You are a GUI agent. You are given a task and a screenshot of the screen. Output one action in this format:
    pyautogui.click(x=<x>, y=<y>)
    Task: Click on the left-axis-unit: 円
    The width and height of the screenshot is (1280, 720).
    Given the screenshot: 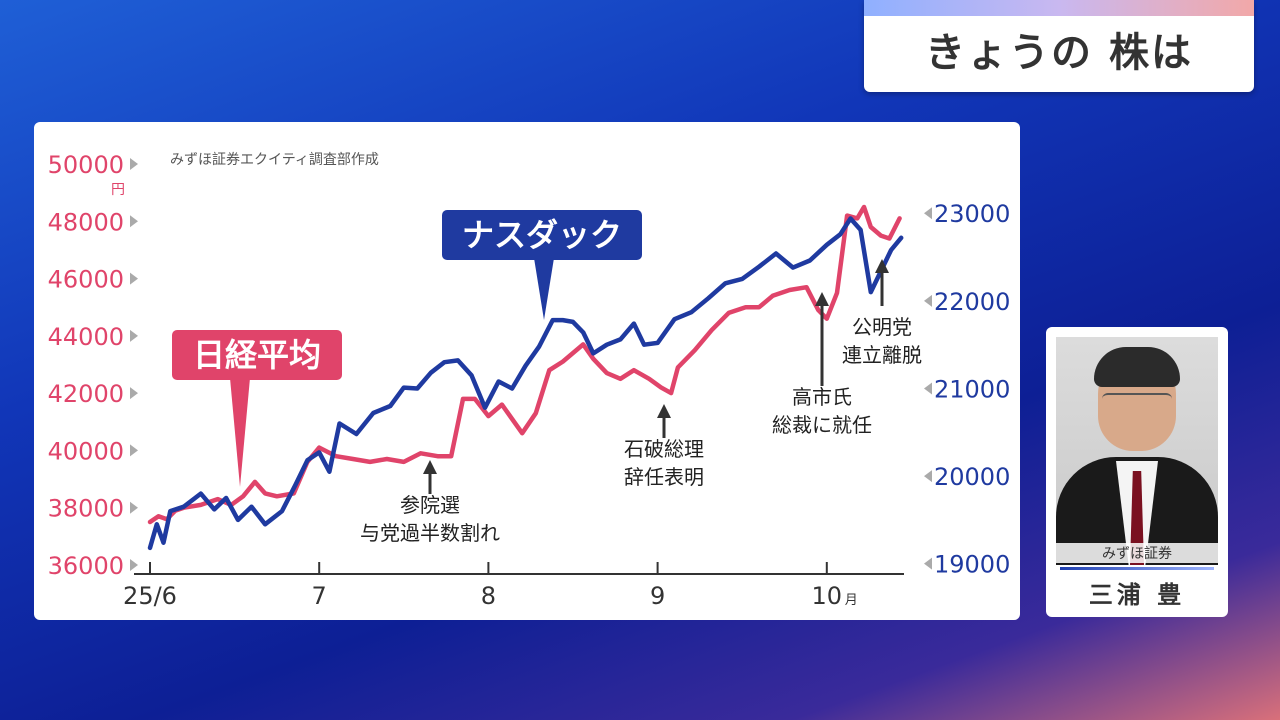 What is the action you would take?
    pyautogui.click(x=118, y=190)
    